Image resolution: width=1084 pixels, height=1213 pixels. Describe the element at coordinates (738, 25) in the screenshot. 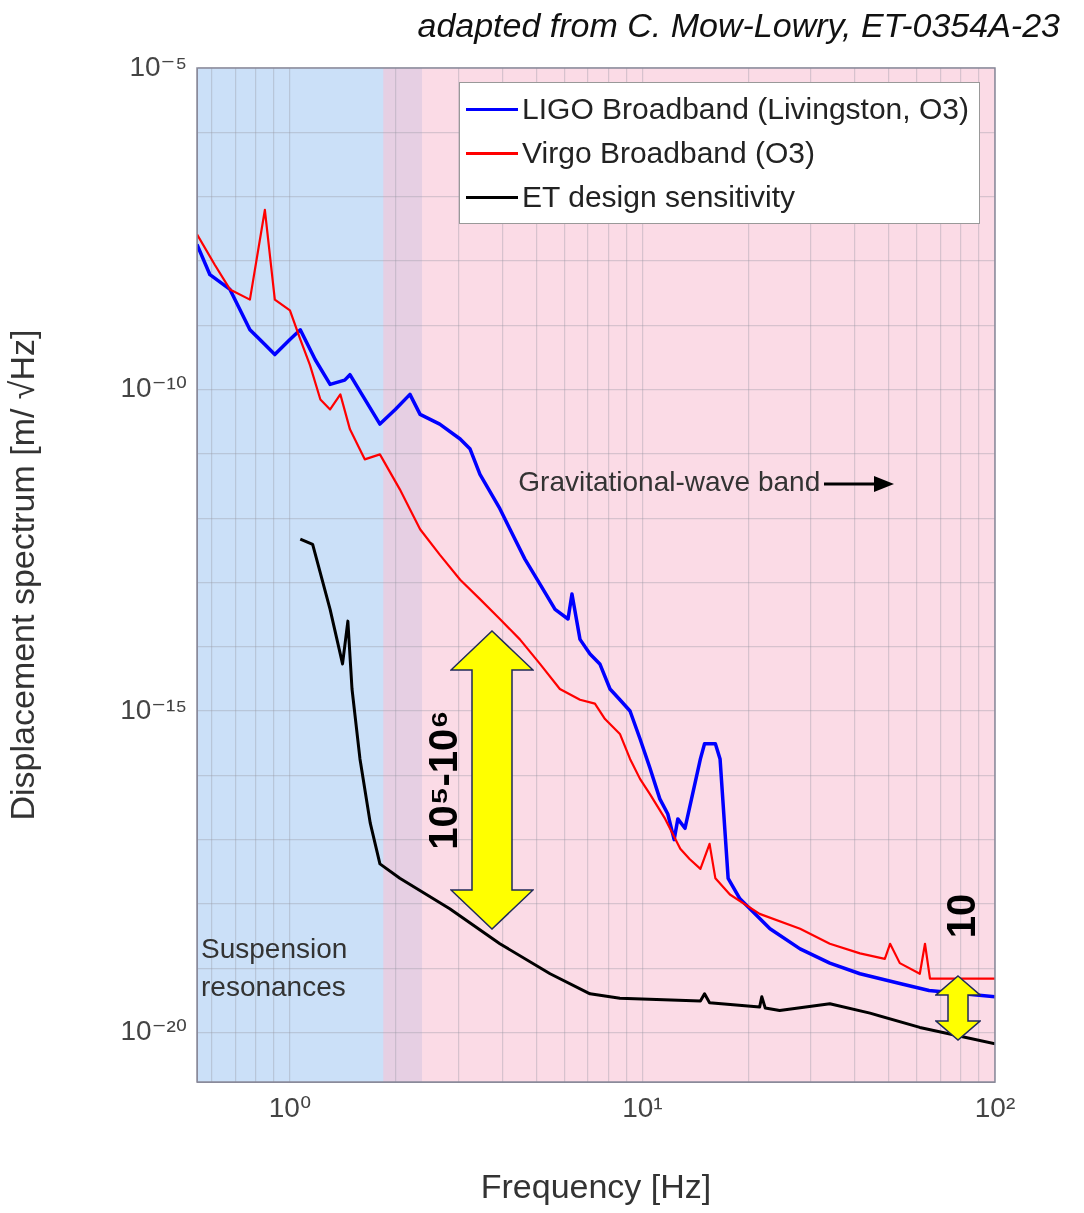

I see `text: adapted from C. Mow-Lowry, ET-0354A-23` at that location.